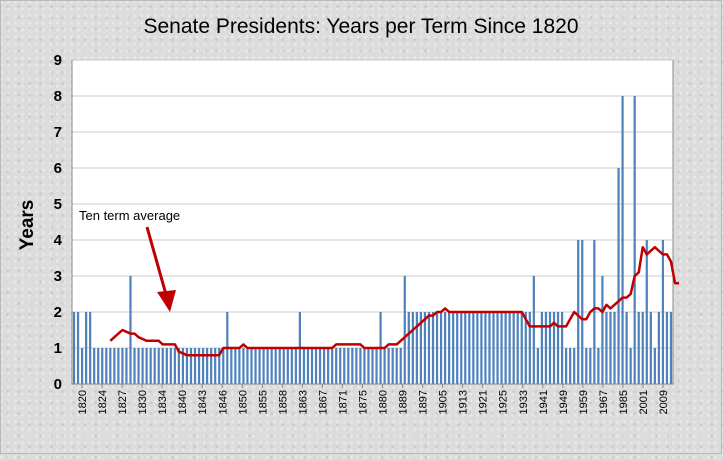 This screenshot has height=460, width=723. Describe the element at coordinates (544, 402) in the screenshot. I see `x-tick-label: 1941` at that location.